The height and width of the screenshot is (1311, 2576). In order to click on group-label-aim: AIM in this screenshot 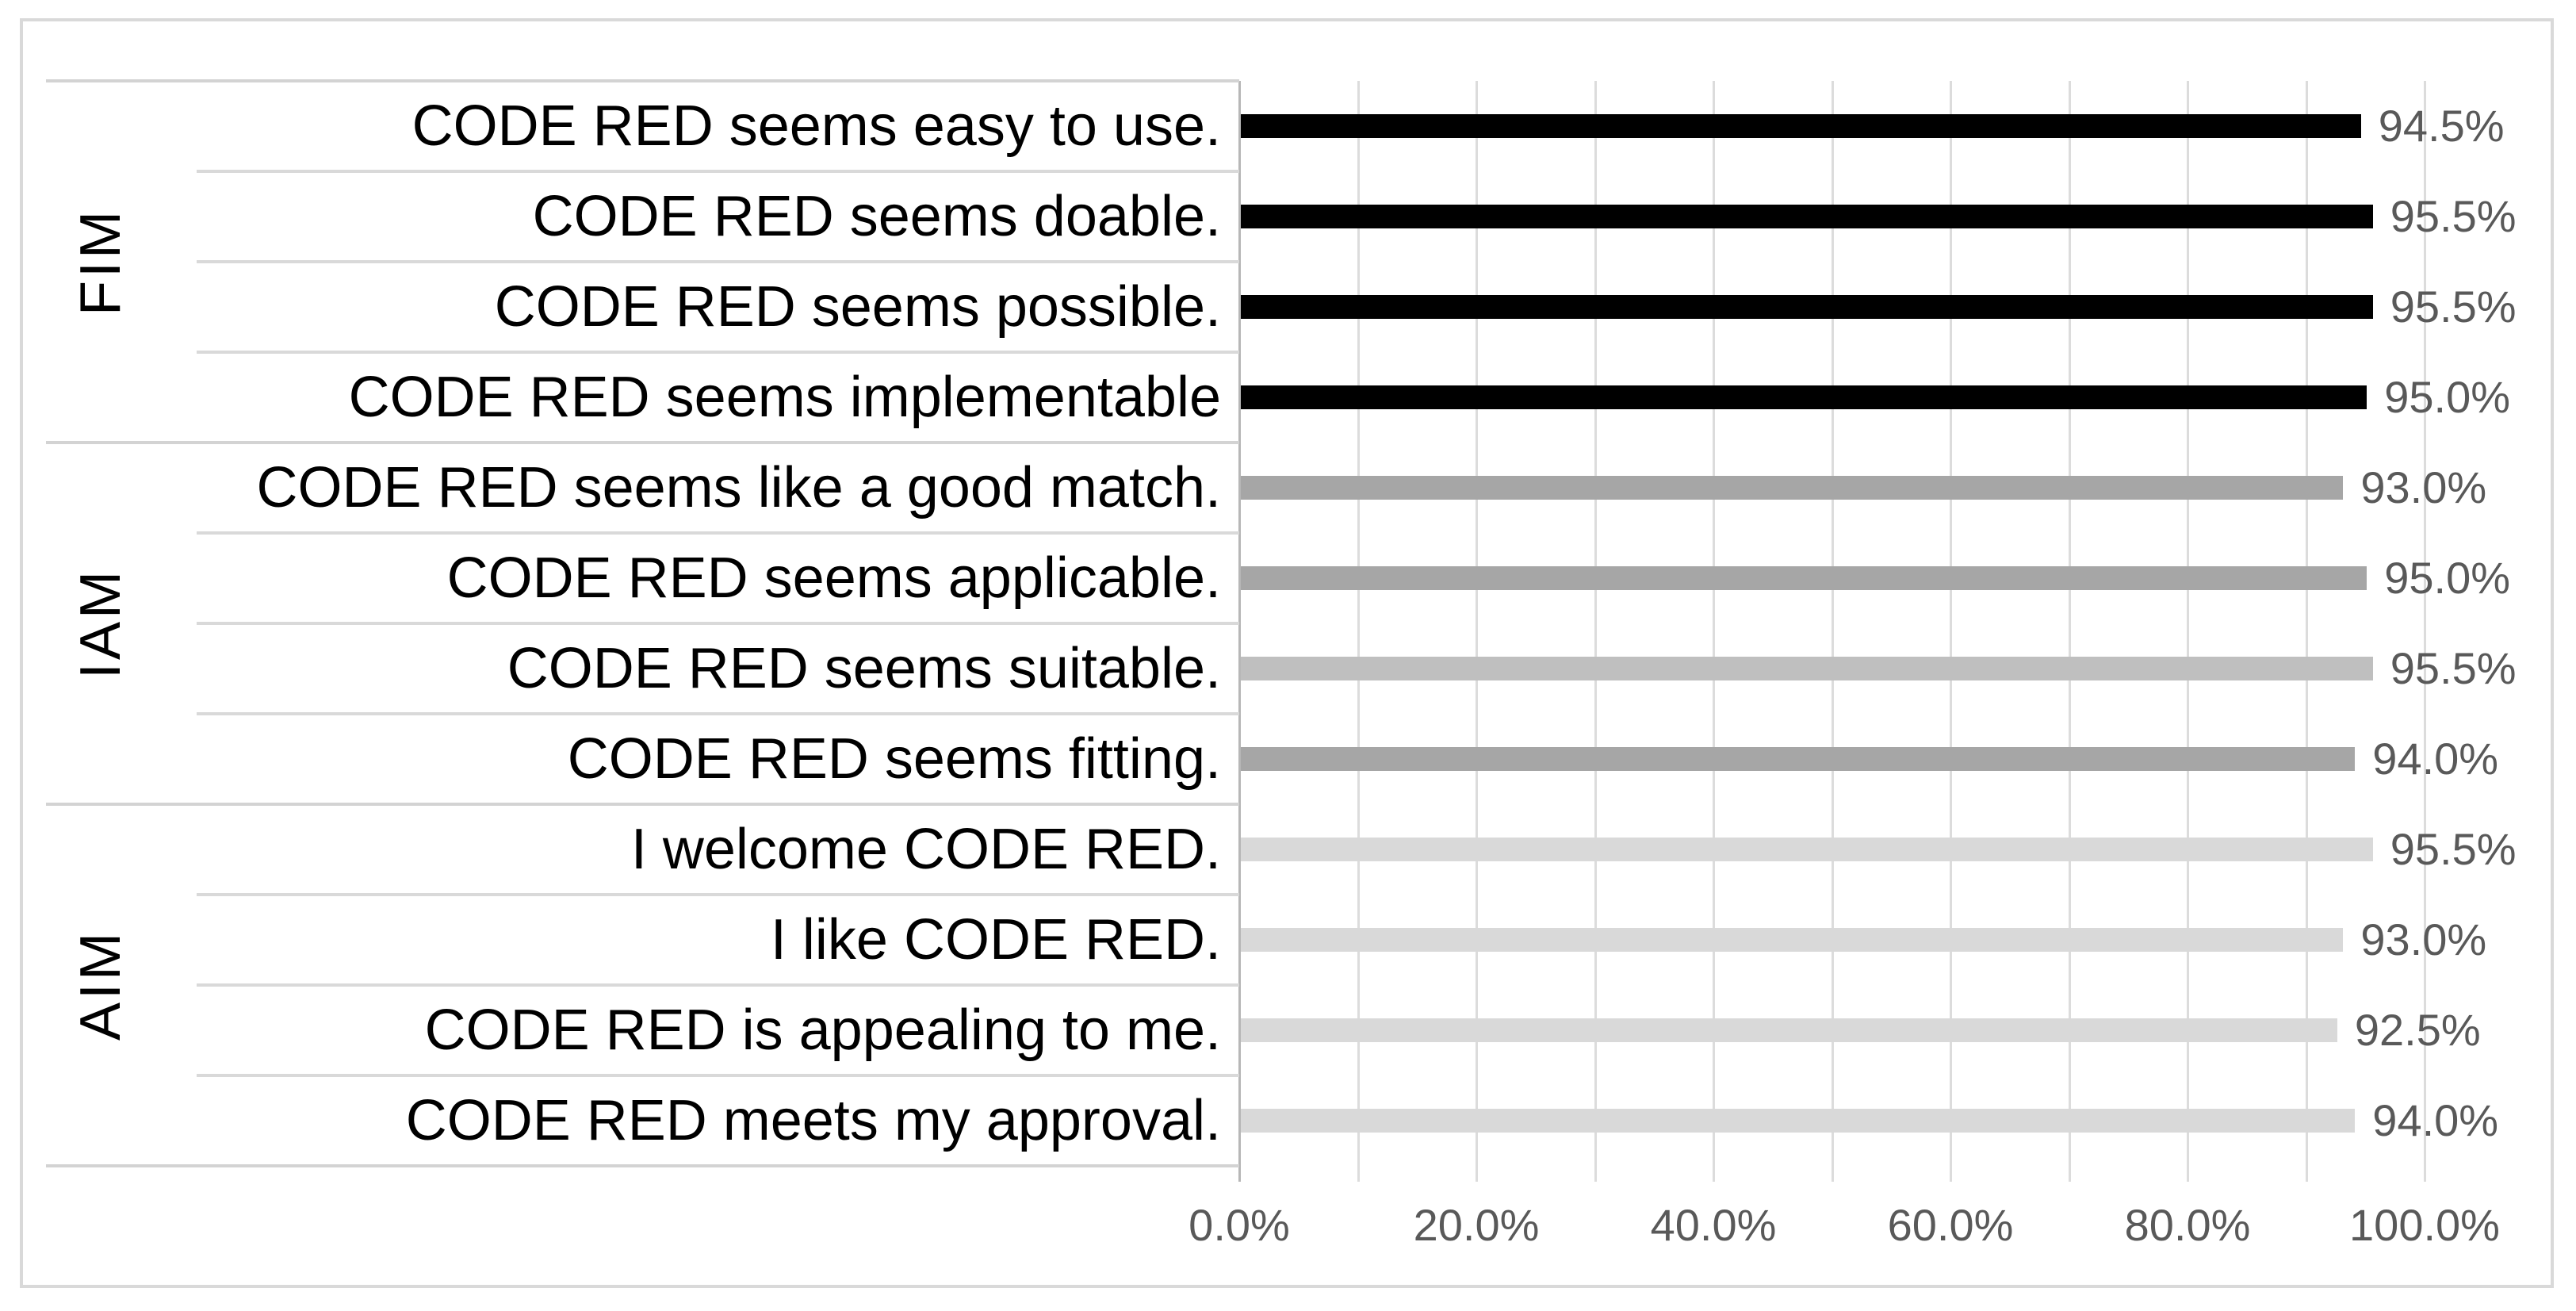, I will do `click(100, 986)`.